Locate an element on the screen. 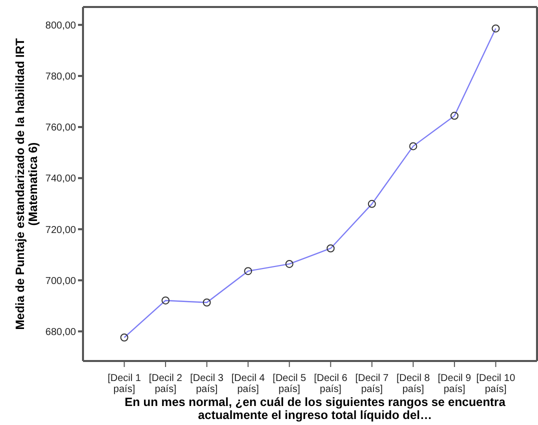 The width and height of the screenshot is (538, 425). x-tick-label: [Decil 6 país] is located at coordinates (331, 384).